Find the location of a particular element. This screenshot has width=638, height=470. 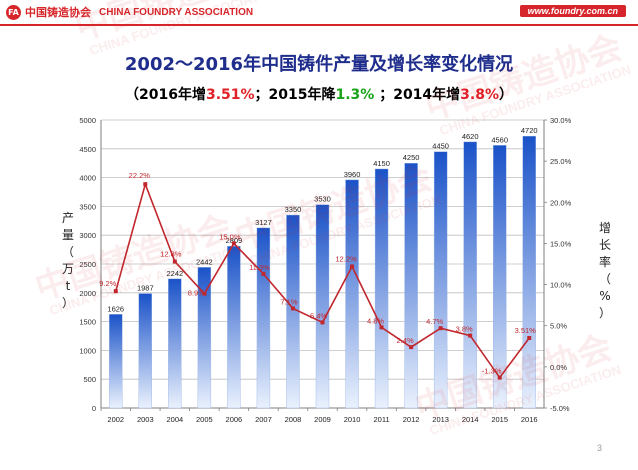

y-tick-label: 5000 is located at coordinates (87, 120).